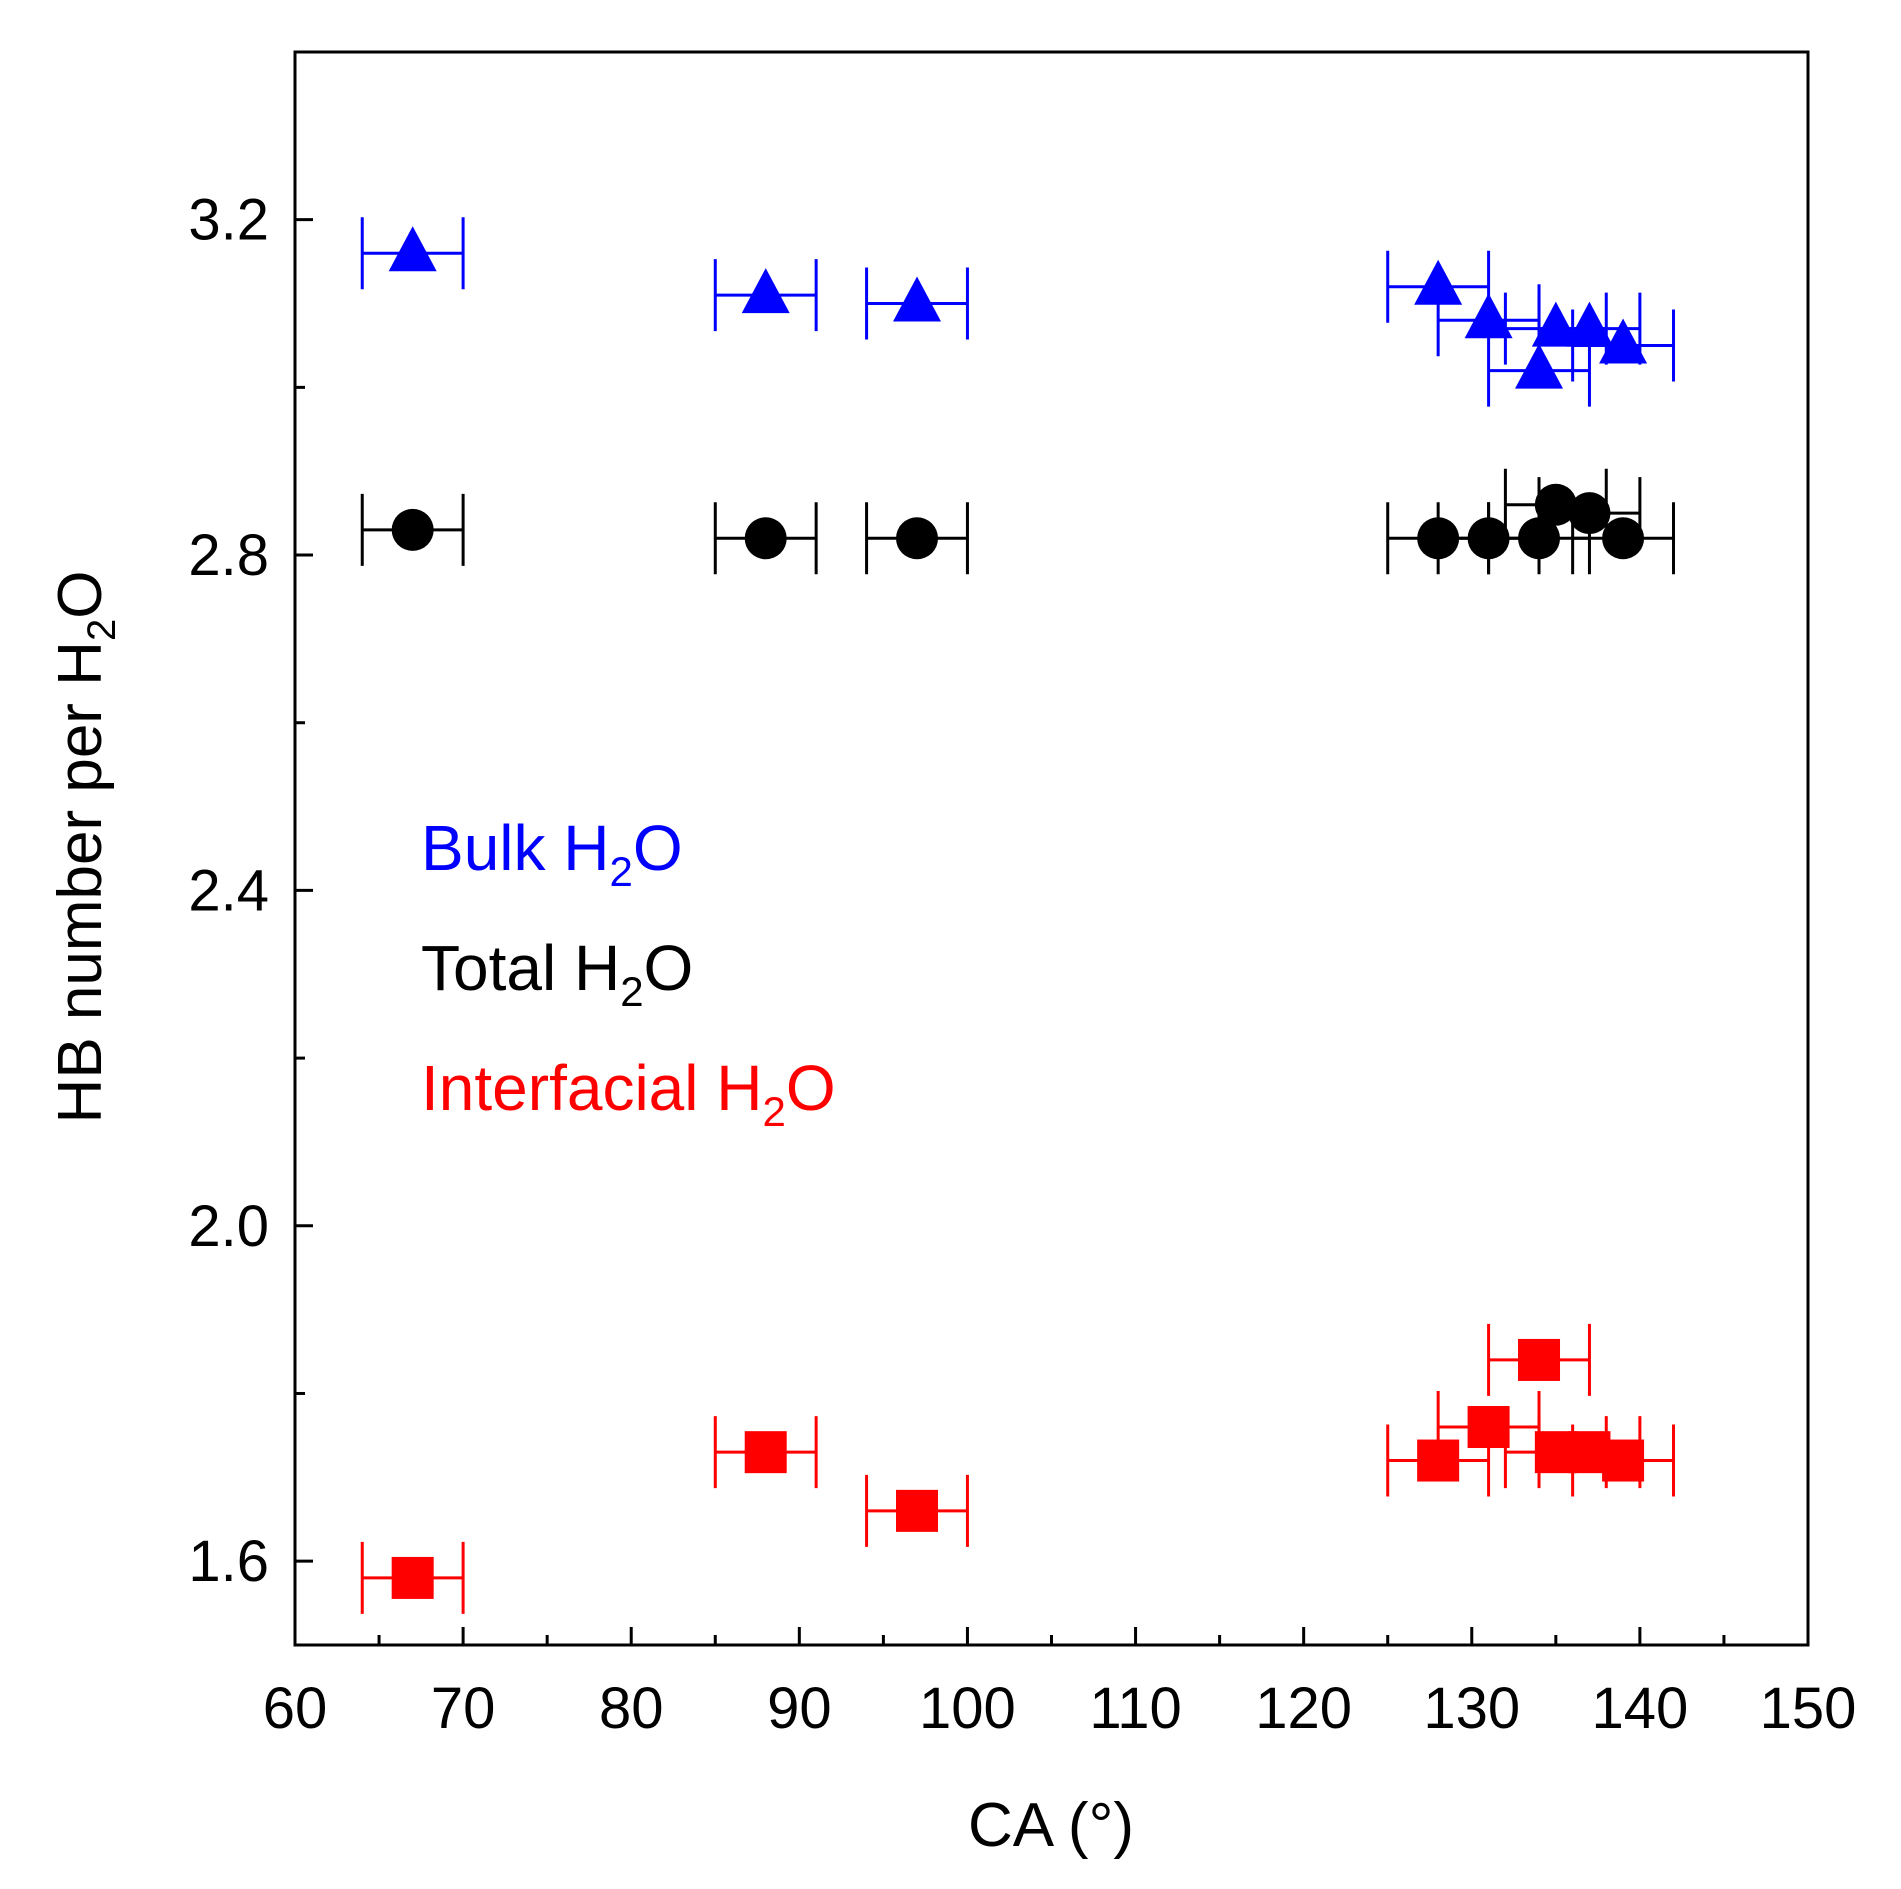 This screenshot has width=1901, height=1889. I want to click on y-tick-label: 2.8, so click(228, 555).